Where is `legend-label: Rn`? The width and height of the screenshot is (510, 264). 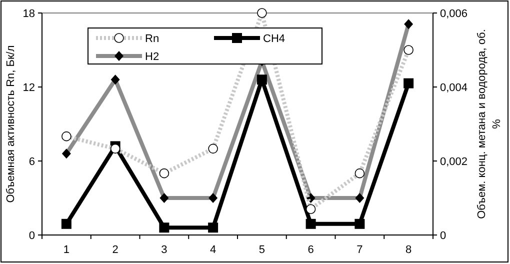 legend-label: Rn is located at coordinates (152, 39).